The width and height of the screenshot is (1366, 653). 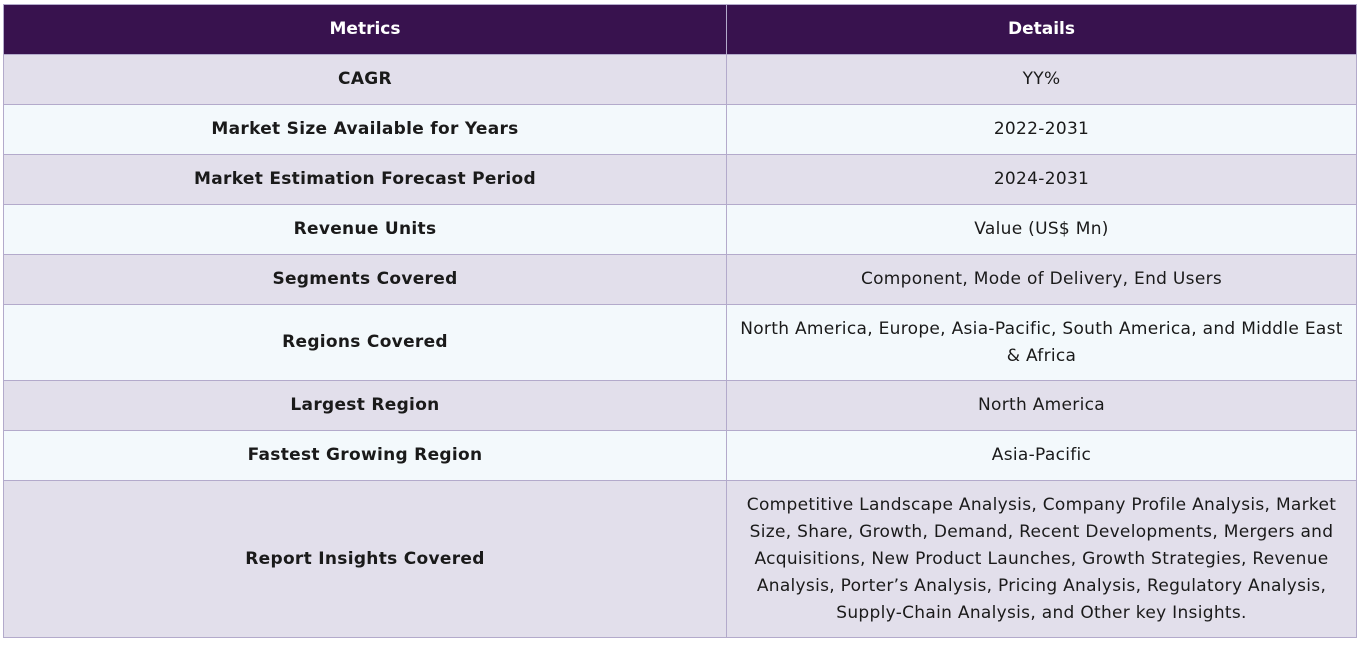 I want to click on table-row: Revenue Units Value (US$ Mn), so click(x=680, y=229).